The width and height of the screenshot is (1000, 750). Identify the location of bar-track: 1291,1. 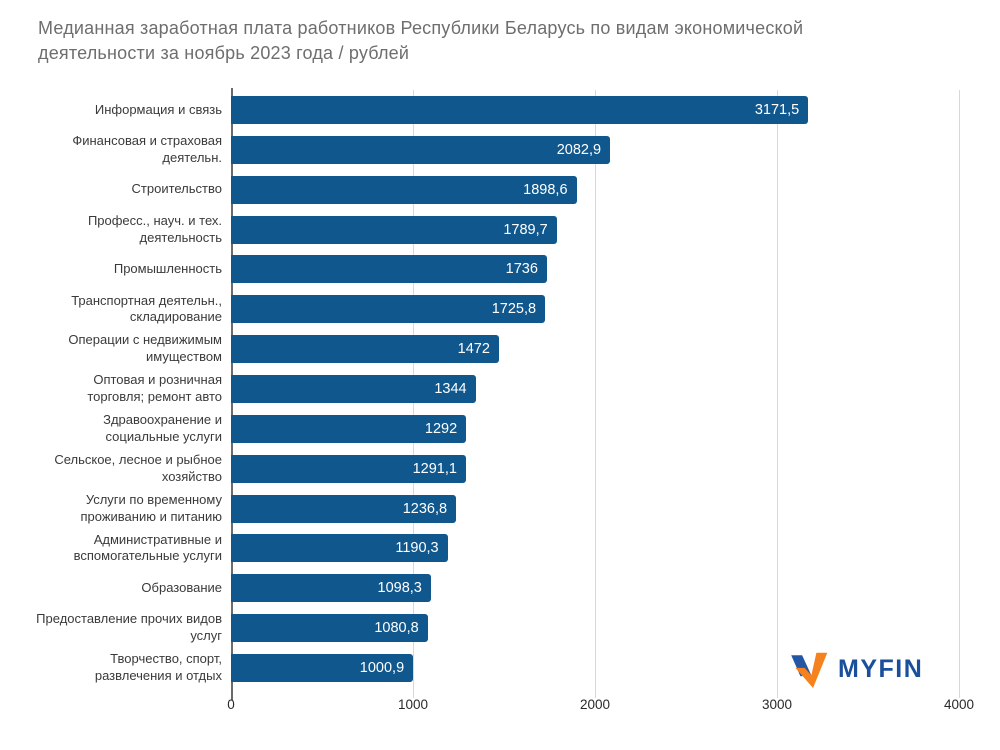
(595, 469).